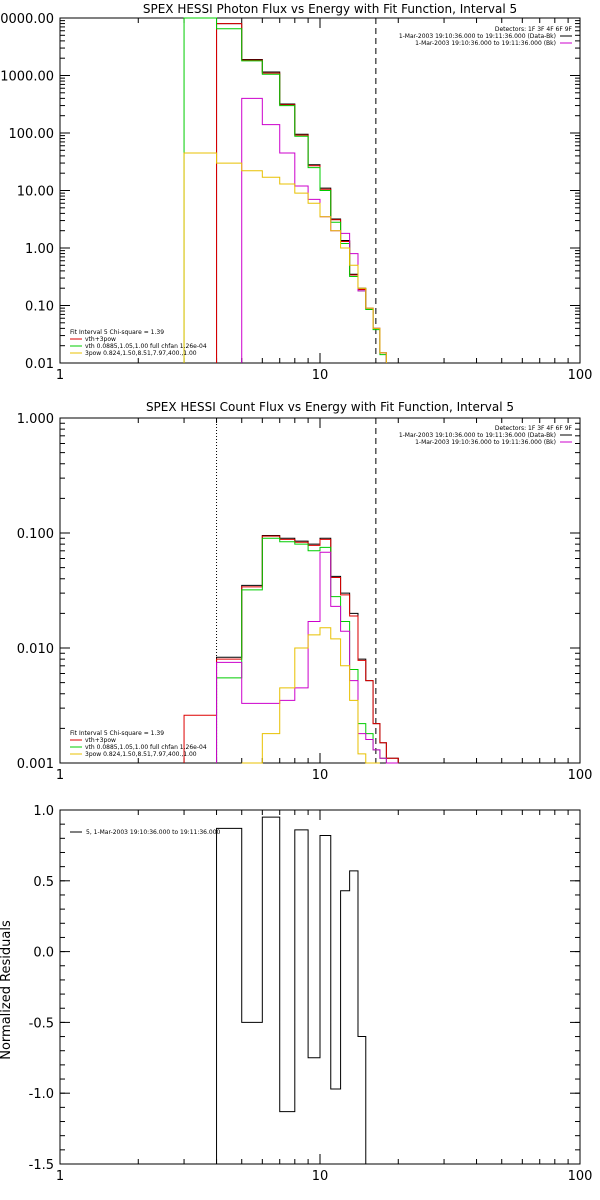  What do you see at coordinates (43, 882) in the screenshot?
I see `y-tick-label: 0.5` at bounding box center [43, 882].